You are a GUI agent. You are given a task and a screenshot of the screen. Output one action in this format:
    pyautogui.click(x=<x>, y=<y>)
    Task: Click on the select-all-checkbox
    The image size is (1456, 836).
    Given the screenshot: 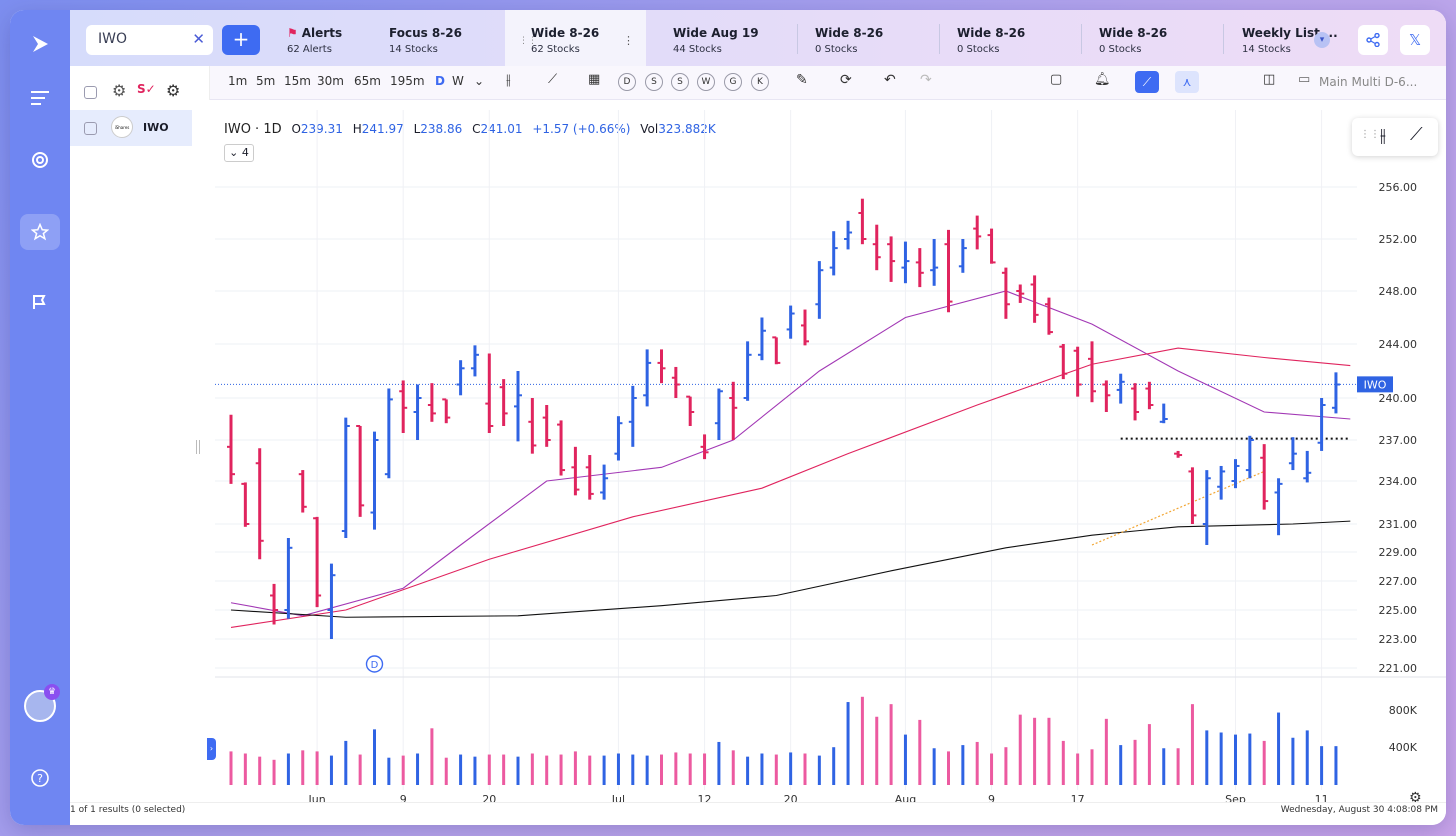 What is the action you would take?
    pyautogui.click(x=90, y=92)
    